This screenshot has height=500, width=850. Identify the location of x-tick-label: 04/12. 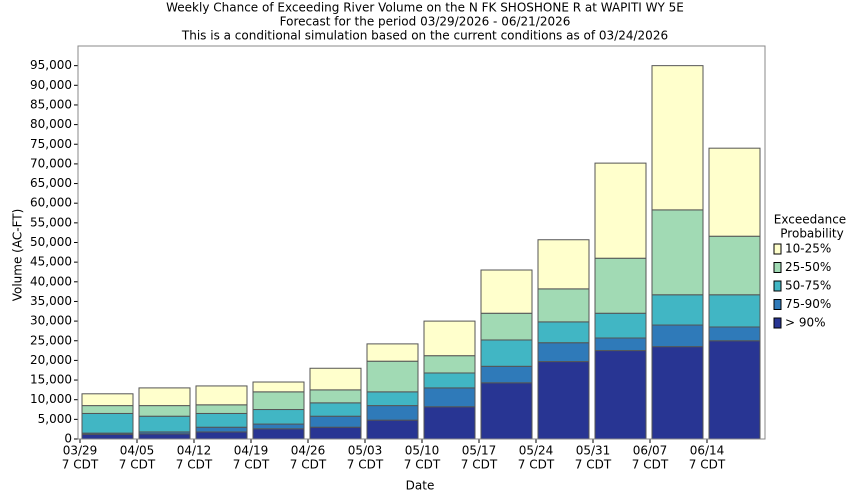
(194, 451).